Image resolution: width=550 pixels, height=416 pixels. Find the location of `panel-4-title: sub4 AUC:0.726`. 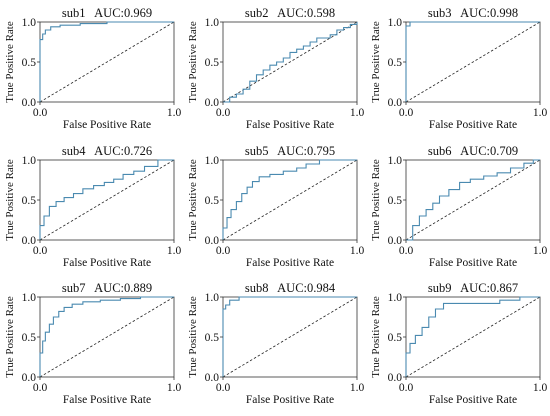

panel-4-title: sub4 AUC:0.726 is located at coordinates (107, 151).